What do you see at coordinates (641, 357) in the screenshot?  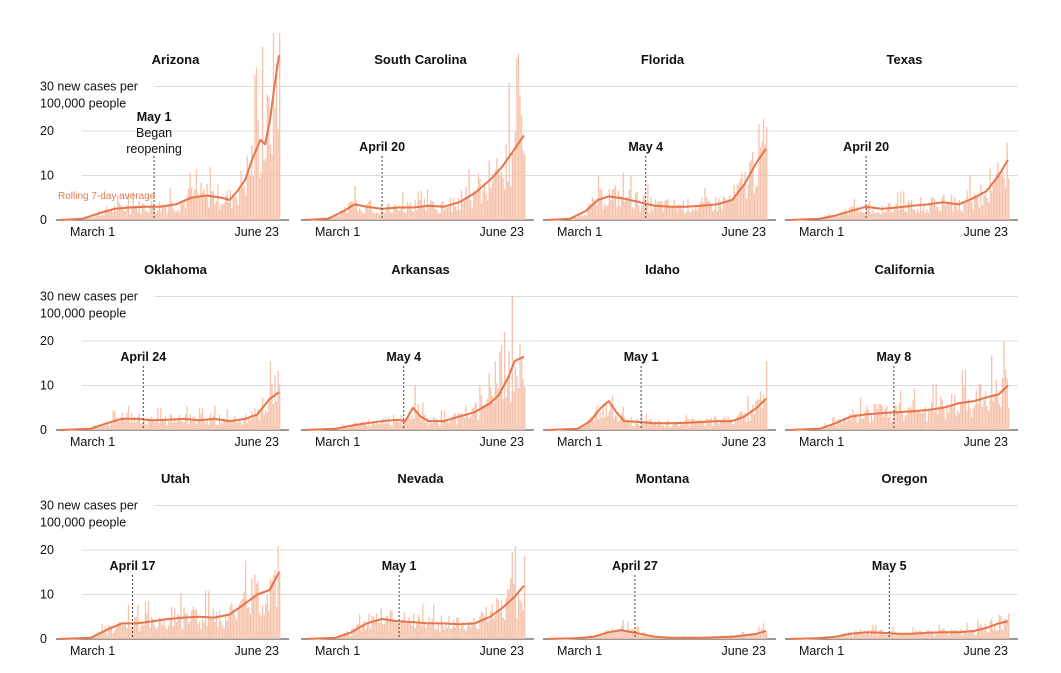 I see `reopen-date-label: May 1` at bounding box center [641, 357].